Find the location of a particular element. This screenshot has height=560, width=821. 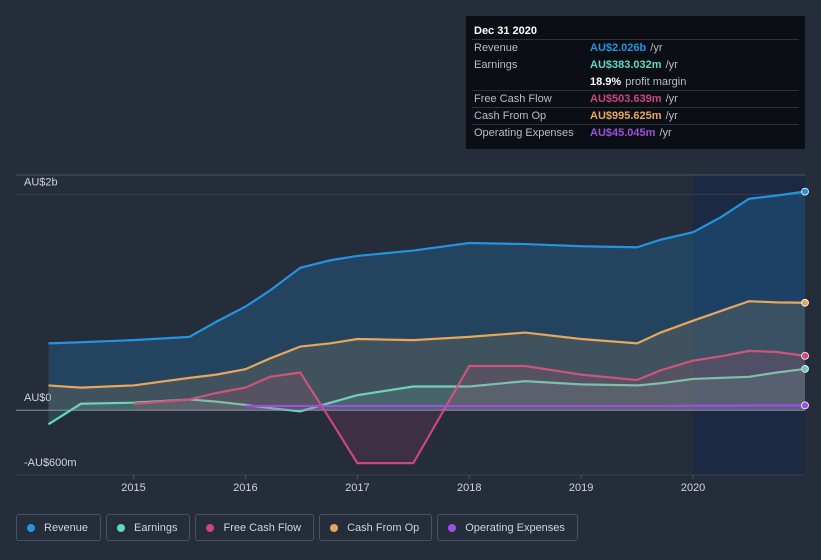

y-tick-label: -AU$600m is located at coordinates (50, 463).